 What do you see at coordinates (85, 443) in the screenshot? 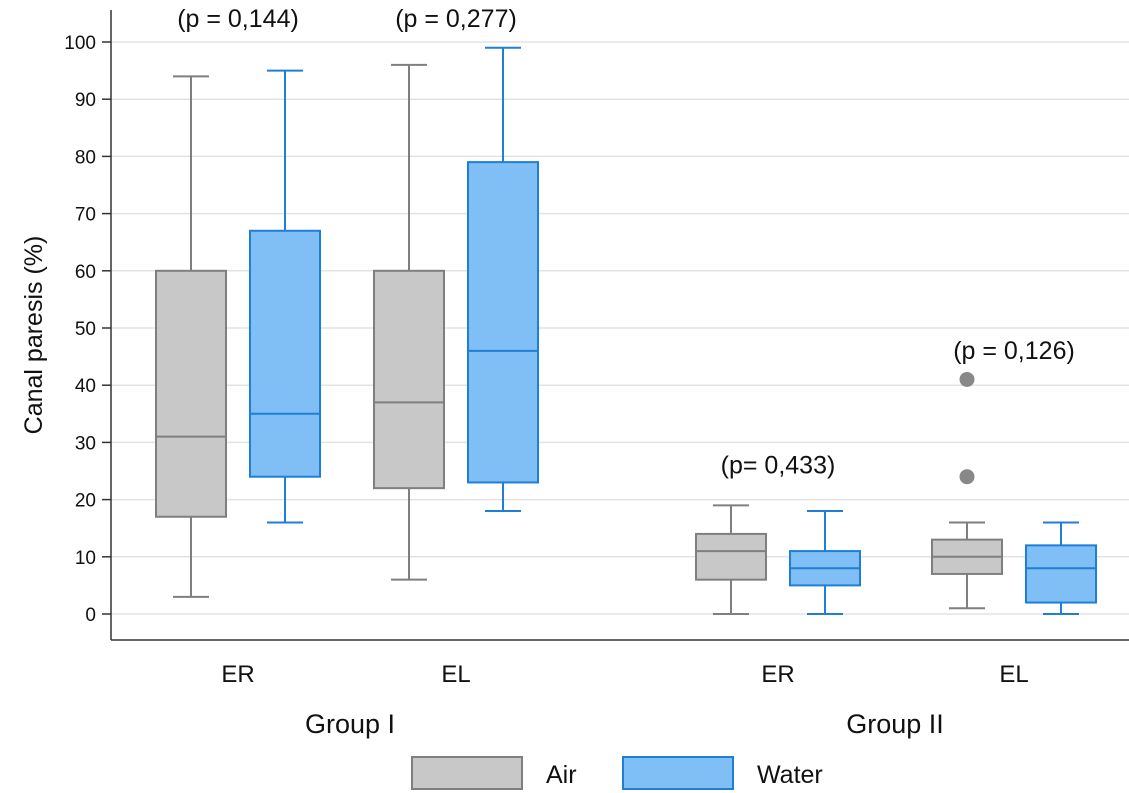
I see `y-tick-label: 30` at bounding box center [85, 443].